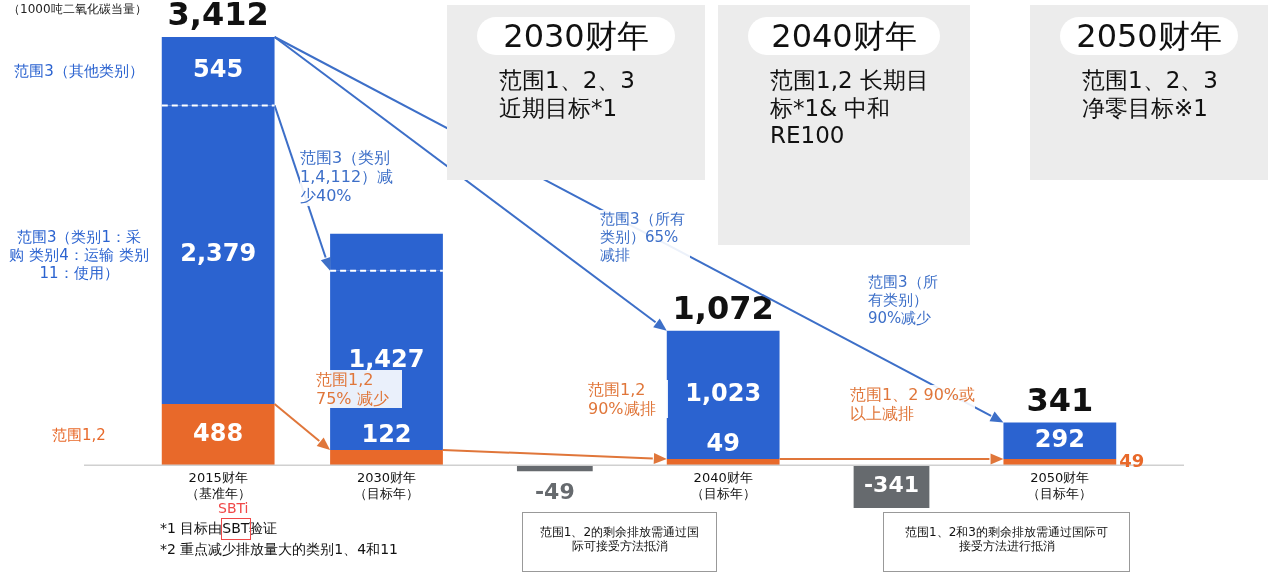 This screenshot has width=1268, height=577. What do you see at coordinates (576, 36) in the screenshot?
I see `annotation: 2030财年` at bounding box center [576, 36].